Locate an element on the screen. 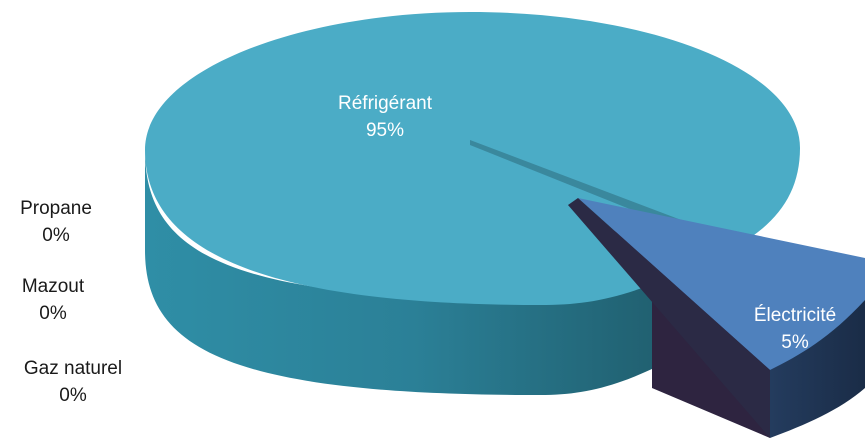  slice-label-gaz-naturel-name: Gaz naturel is located at coordinates (73, 368).